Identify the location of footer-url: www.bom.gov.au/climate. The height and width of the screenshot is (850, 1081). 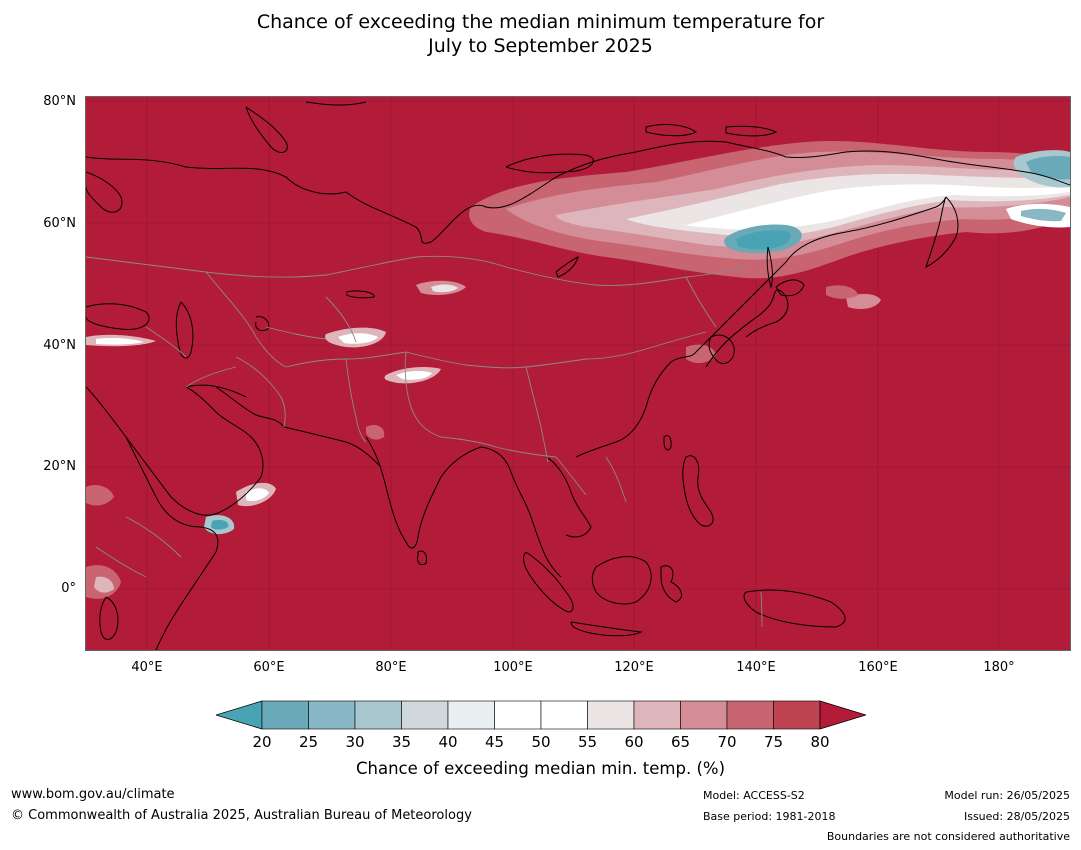
(93, 794).